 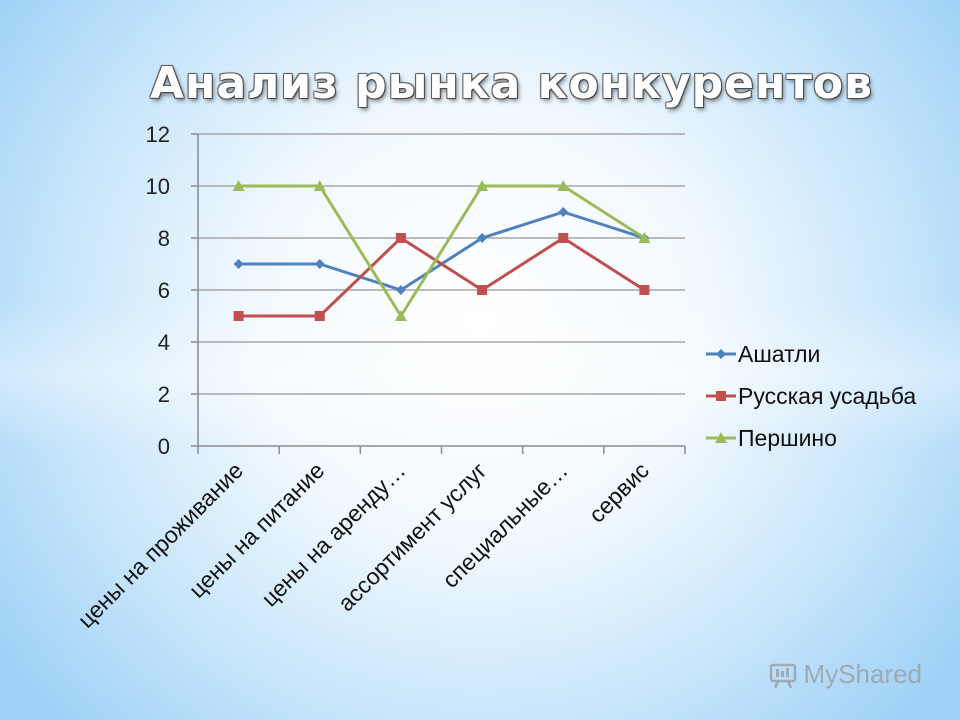 I want to click on y-tick-label: 4, so click(x=164, y=342).